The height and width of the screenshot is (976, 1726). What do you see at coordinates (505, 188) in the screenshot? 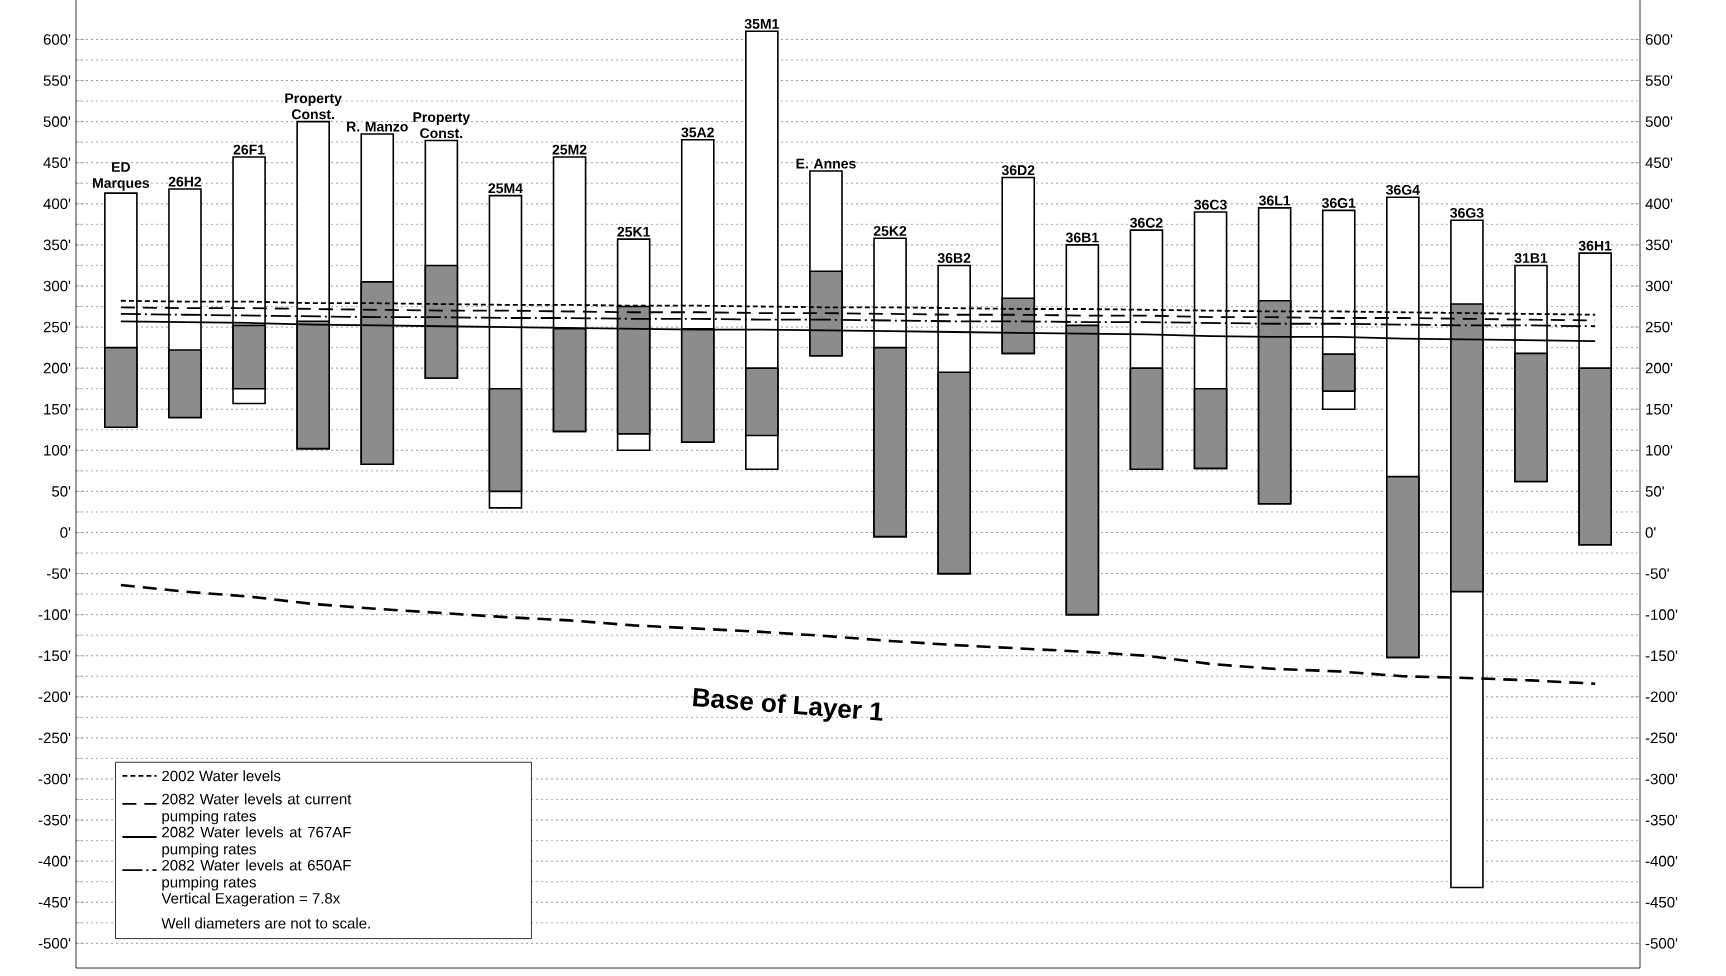
I see `x-tick-label: 25M4` at bounding box center [505, 188].